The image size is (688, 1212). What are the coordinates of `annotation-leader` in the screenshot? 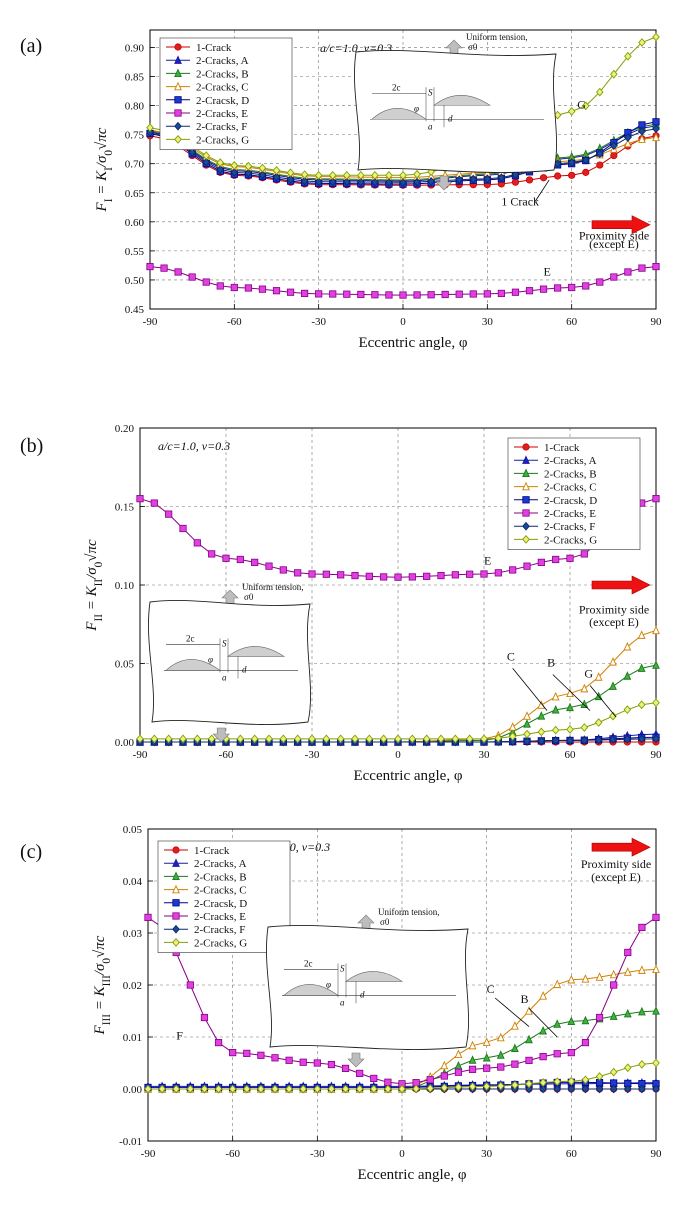 It's located at (543, 1023).